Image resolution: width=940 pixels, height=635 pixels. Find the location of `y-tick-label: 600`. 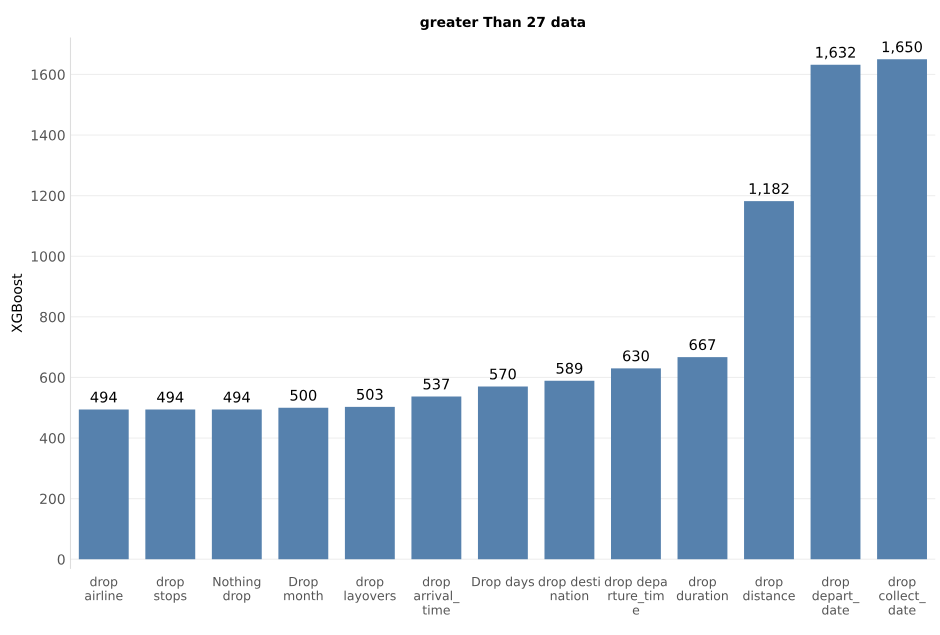

y-tick-label: 600 is located at coordinates (52, 377).